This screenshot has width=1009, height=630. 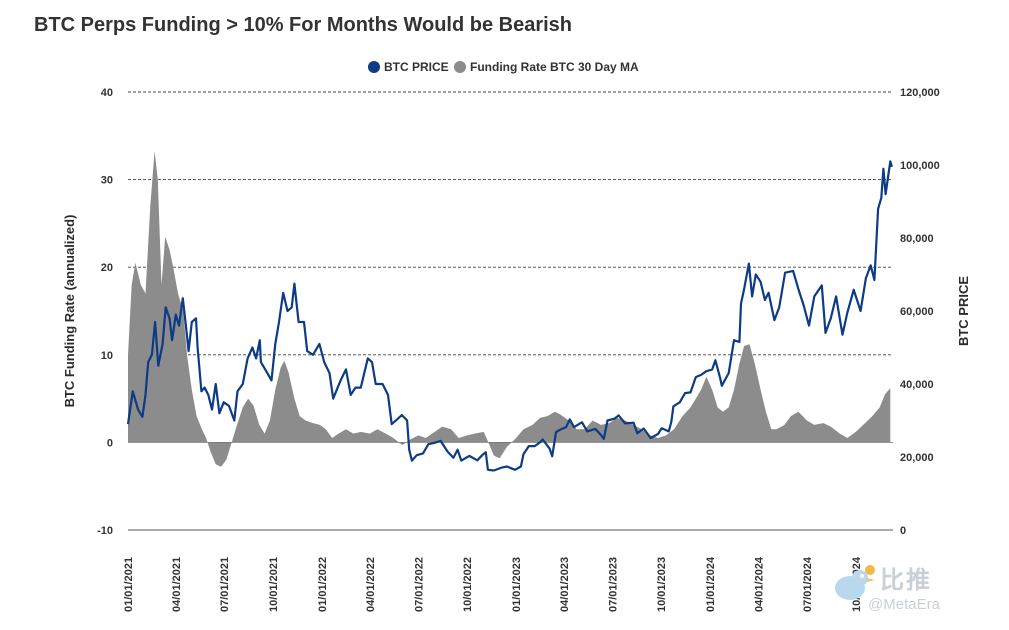 What do you see at coordinates (419, 584) in the screenshot?
I see `x-tick-label: 07/01/2022` at bounding box center [419, 584].